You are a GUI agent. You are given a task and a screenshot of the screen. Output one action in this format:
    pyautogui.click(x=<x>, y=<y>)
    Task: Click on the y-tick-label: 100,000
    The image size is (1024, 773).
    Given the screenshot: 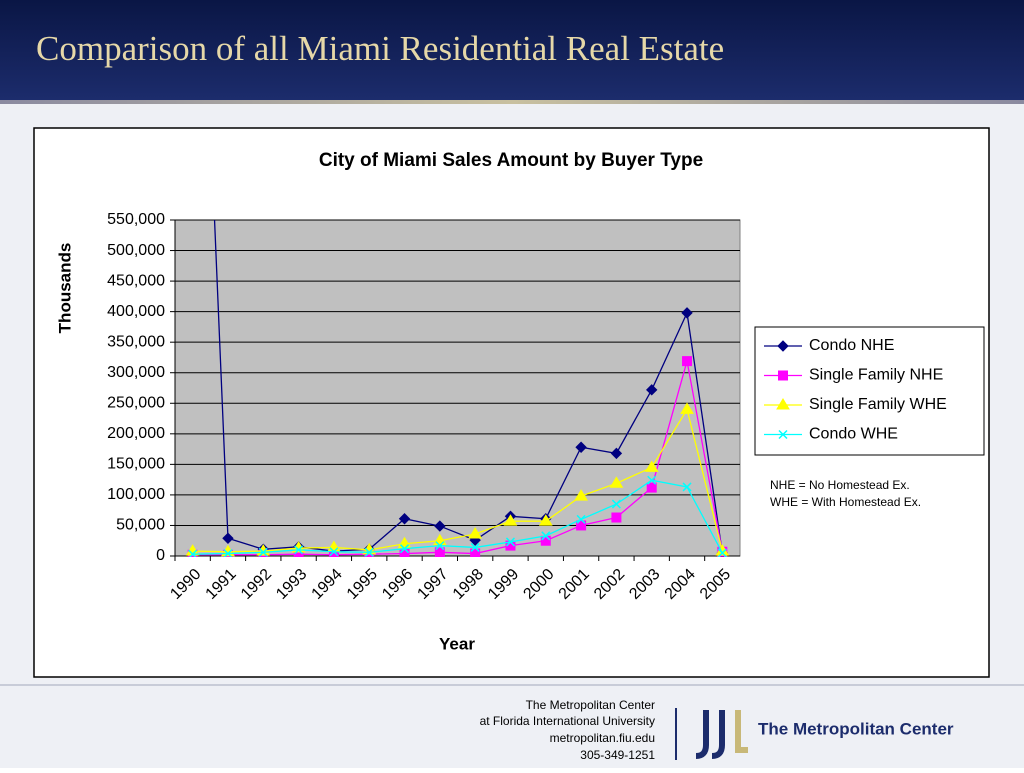 What is the action you would take?
    pyautogui.click(x=136, y=494)
    